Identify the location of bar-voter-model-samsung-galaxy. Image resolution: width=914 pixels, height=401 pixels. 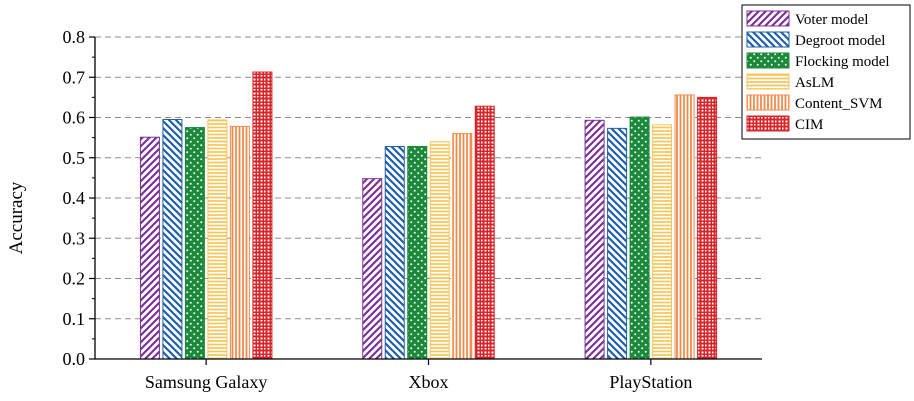
(149, 248).